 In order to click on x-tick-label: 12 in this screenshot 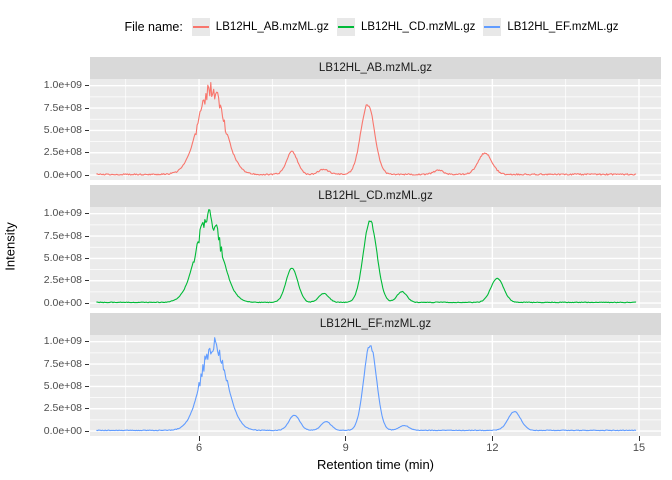, I will do `click(492, 448)`.